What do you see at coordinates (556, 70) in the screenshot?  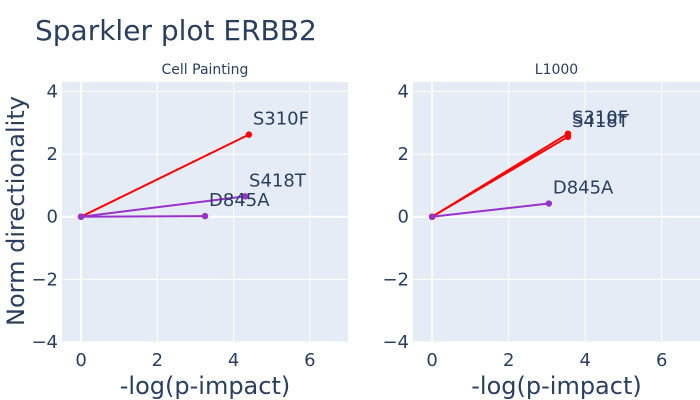 I see `panel-title: L1000` at bounding box center [556, 70].